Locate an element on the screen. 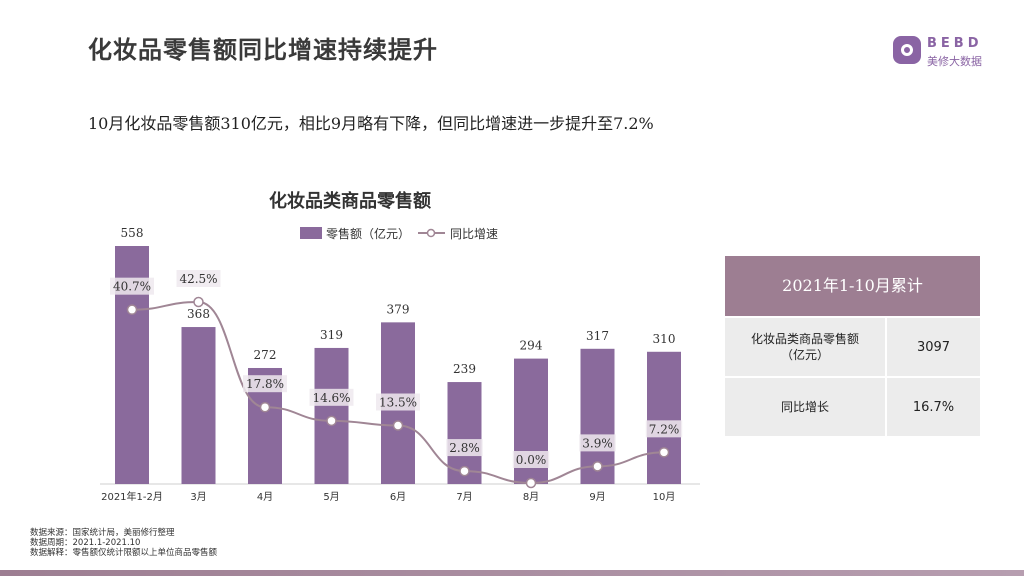 The width and height of the screenshot is (1024, 576). footnote-period: 数据周期：2021.1-2021.10 is located at coordinates (85, 543).